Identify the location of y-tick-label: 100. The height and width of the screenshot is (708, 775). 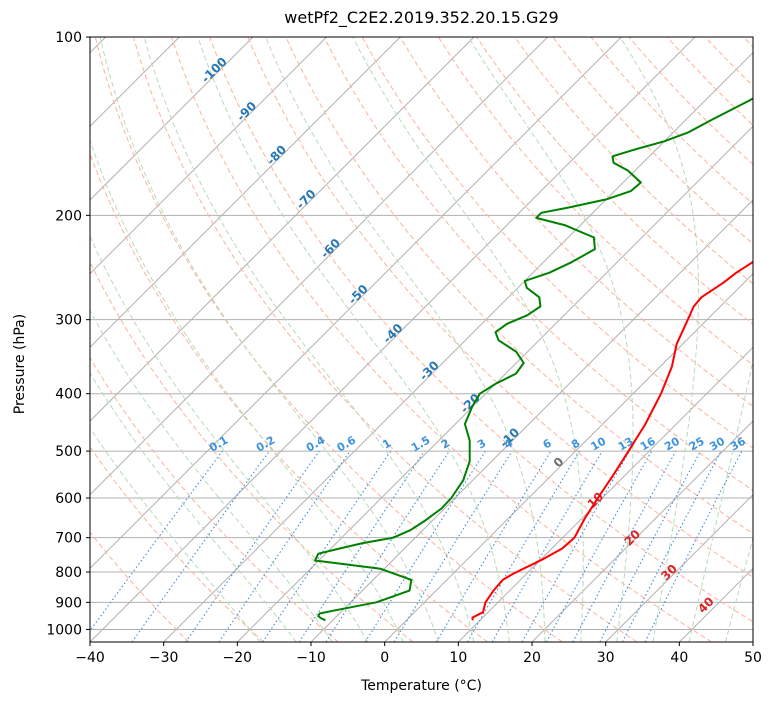
(68, 38).